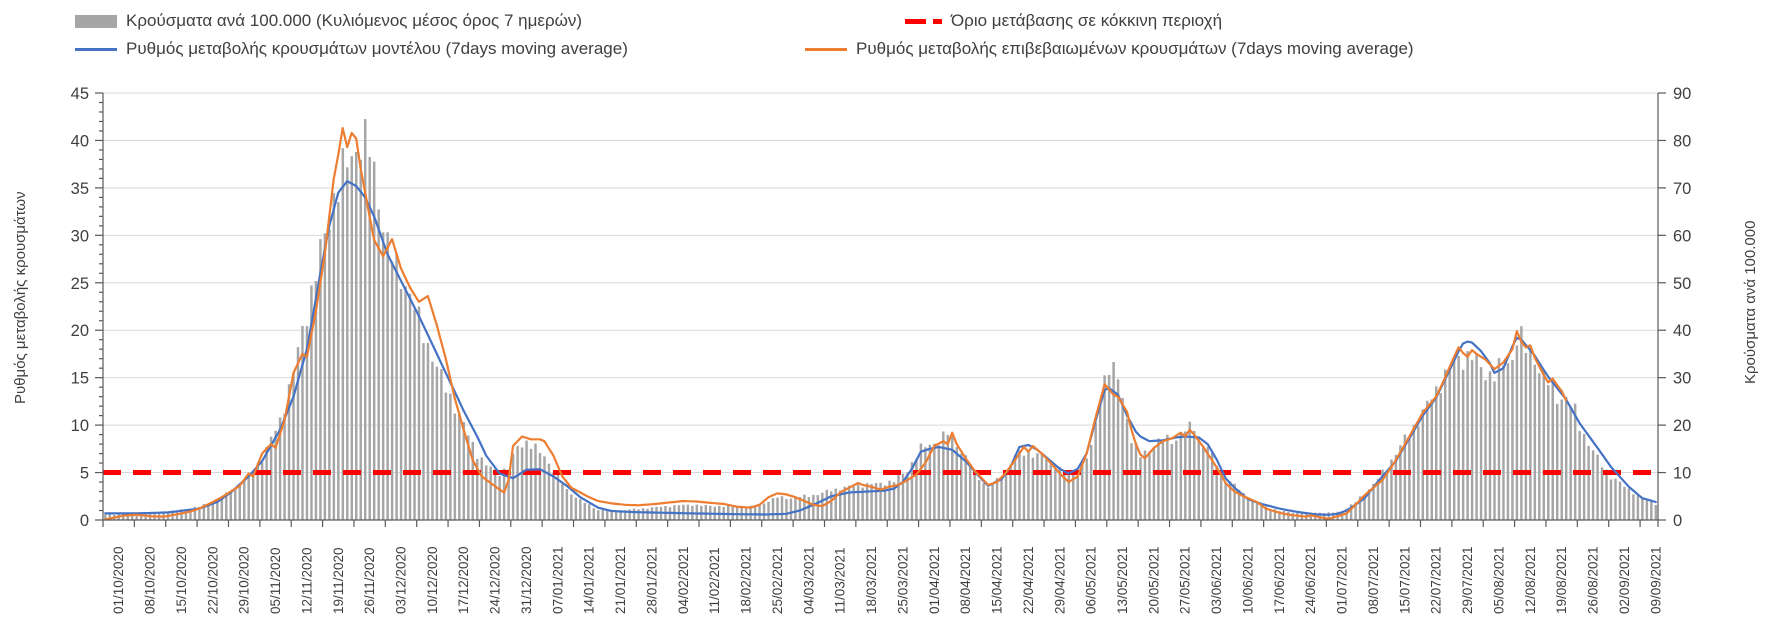  I want to click on left-axis-tick-label: 0, so click(84, 521).